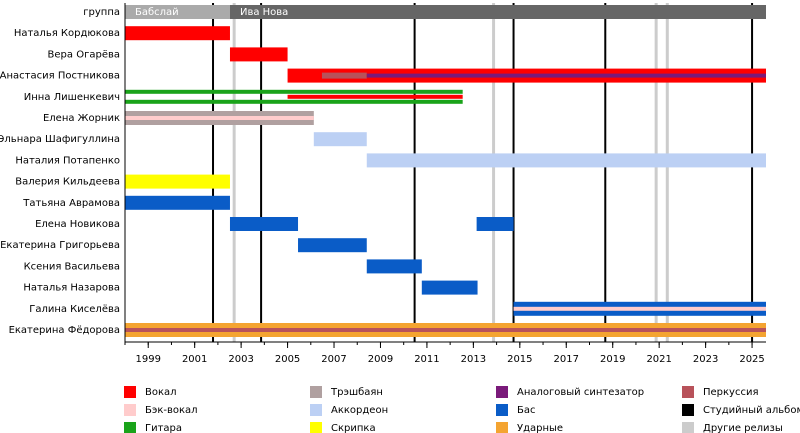 The image size is (800, 433). I want to click on x-tick-label: 2007, so click(333, 359).